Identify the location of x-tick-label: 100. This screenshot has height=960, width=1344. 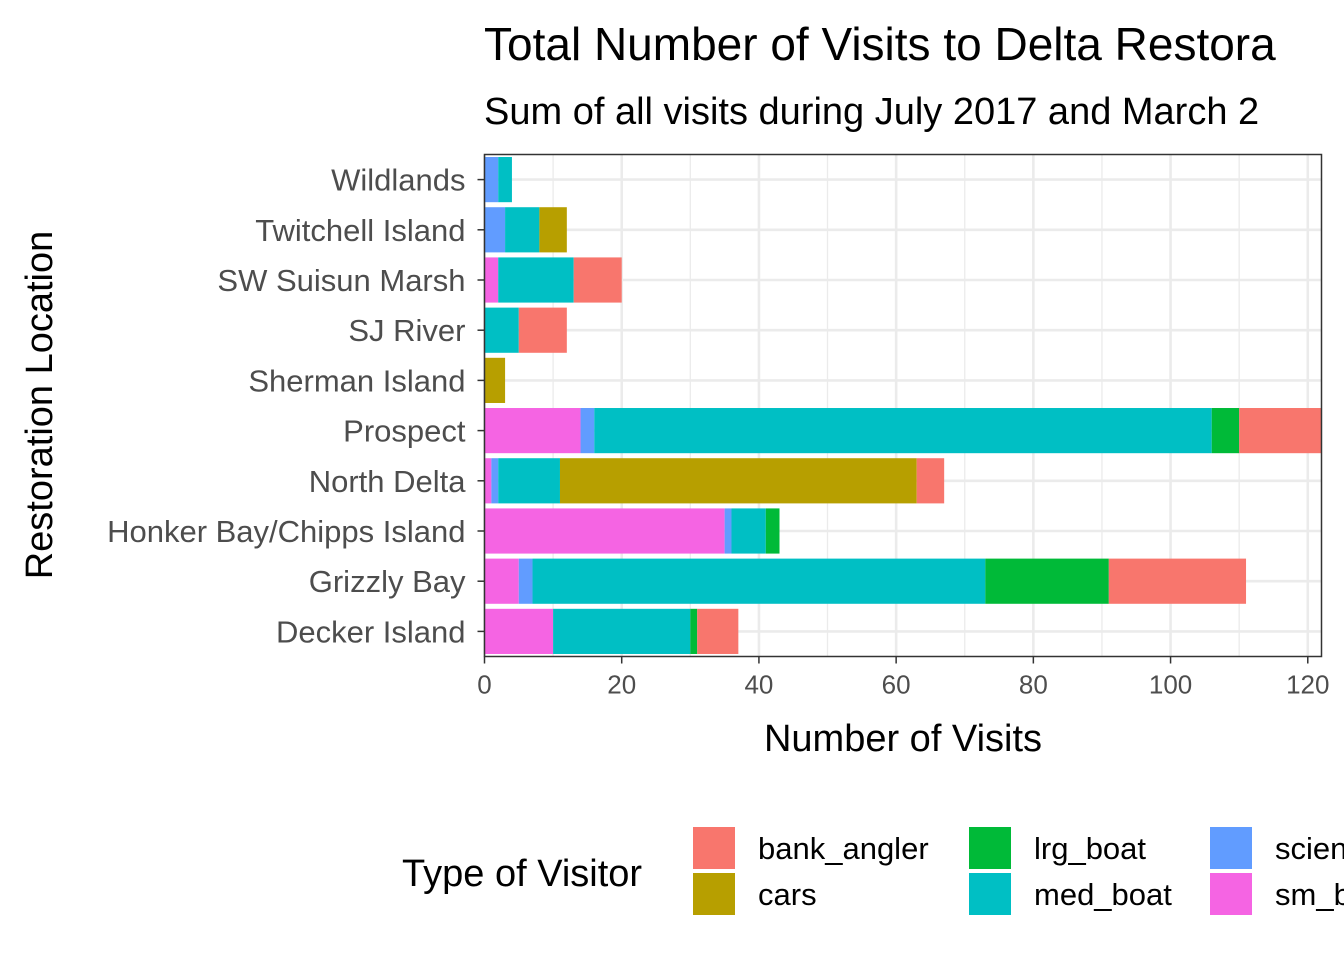
(1170, 685).